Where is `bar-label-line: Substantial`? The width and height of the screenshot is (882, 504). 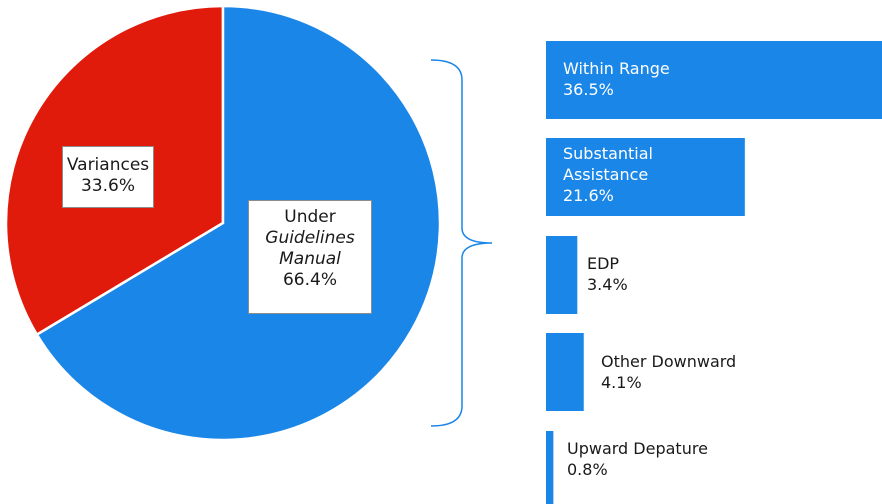 bar-label-line: Substantial is located at coordinates (608, 153).